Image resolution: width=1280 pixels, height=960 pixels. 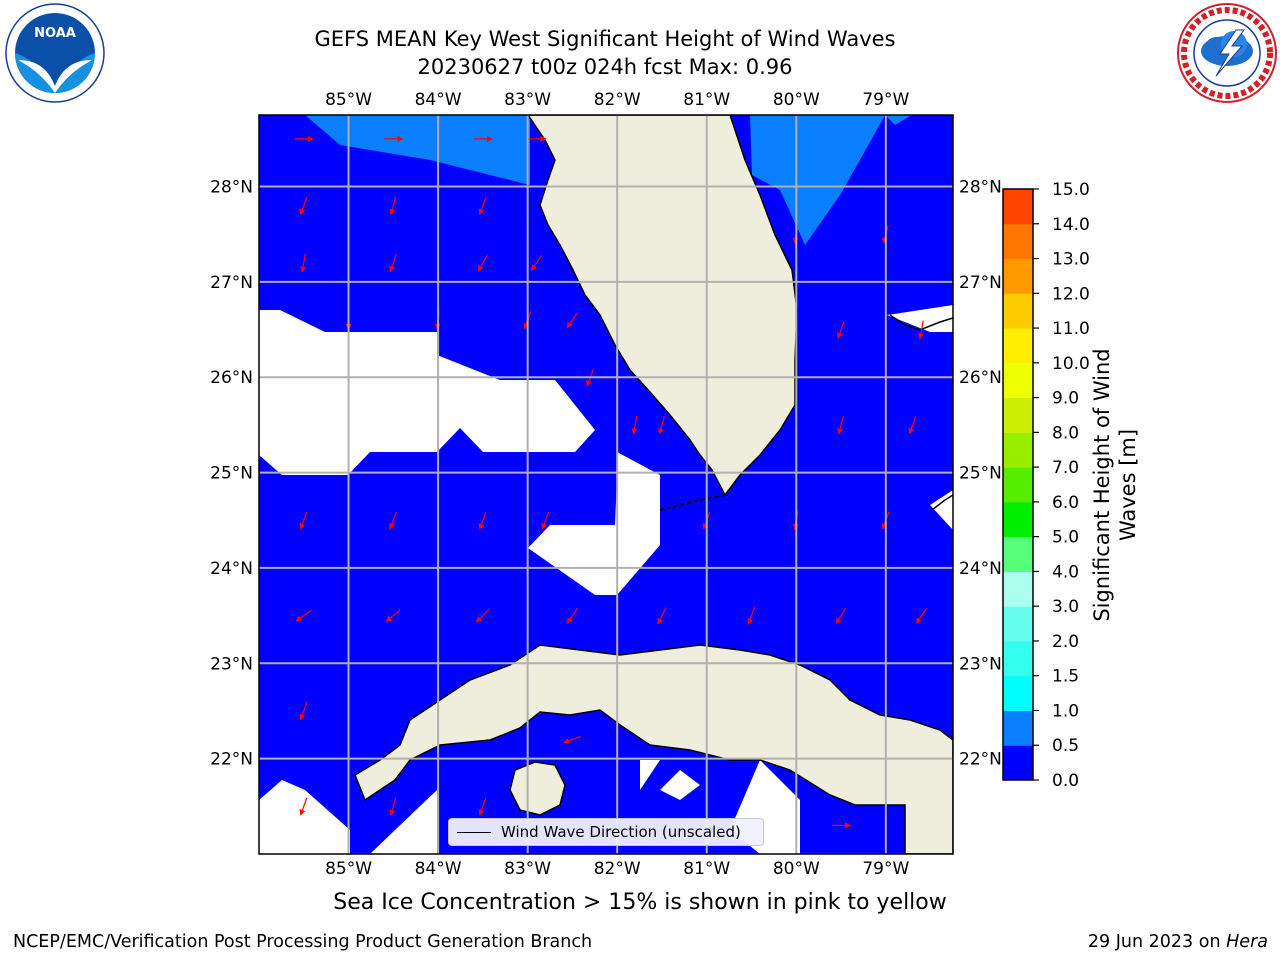 I want to click on noaa-logo-icon: NOAA, so click(x=55, y=53).